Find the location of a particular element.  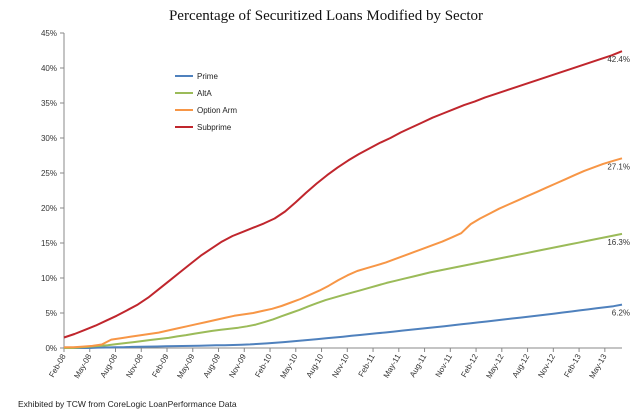

y-tick-label: 25% is located at coordinates (49, 173).